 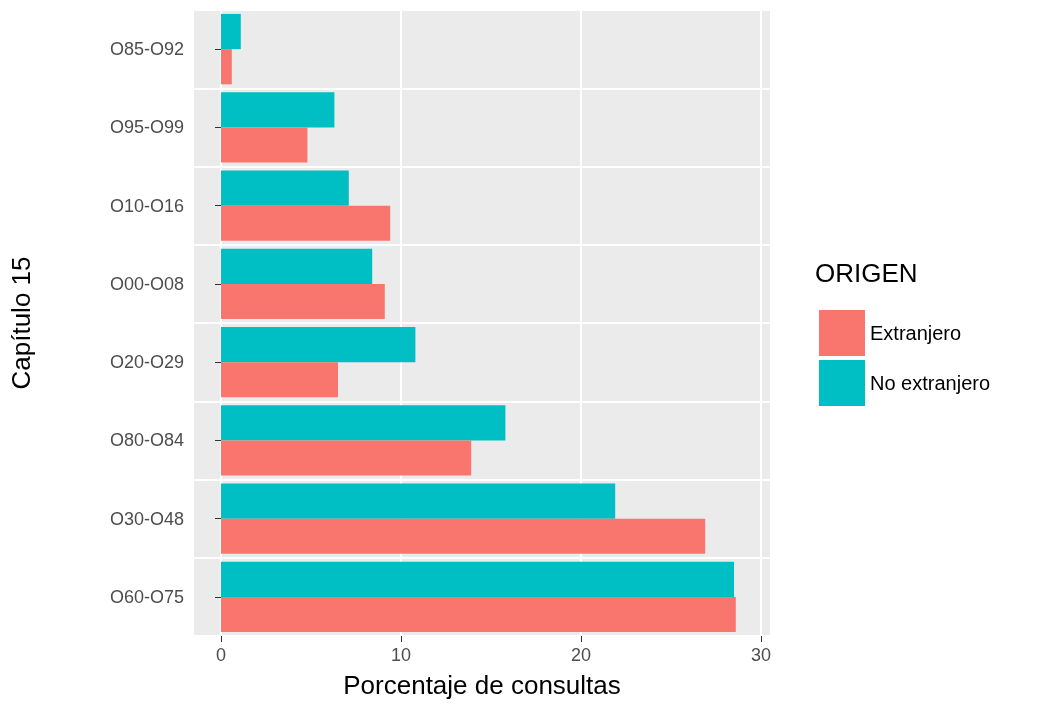 I want to click on y-tick-label: O85-O92, so click(x=146, y=49).